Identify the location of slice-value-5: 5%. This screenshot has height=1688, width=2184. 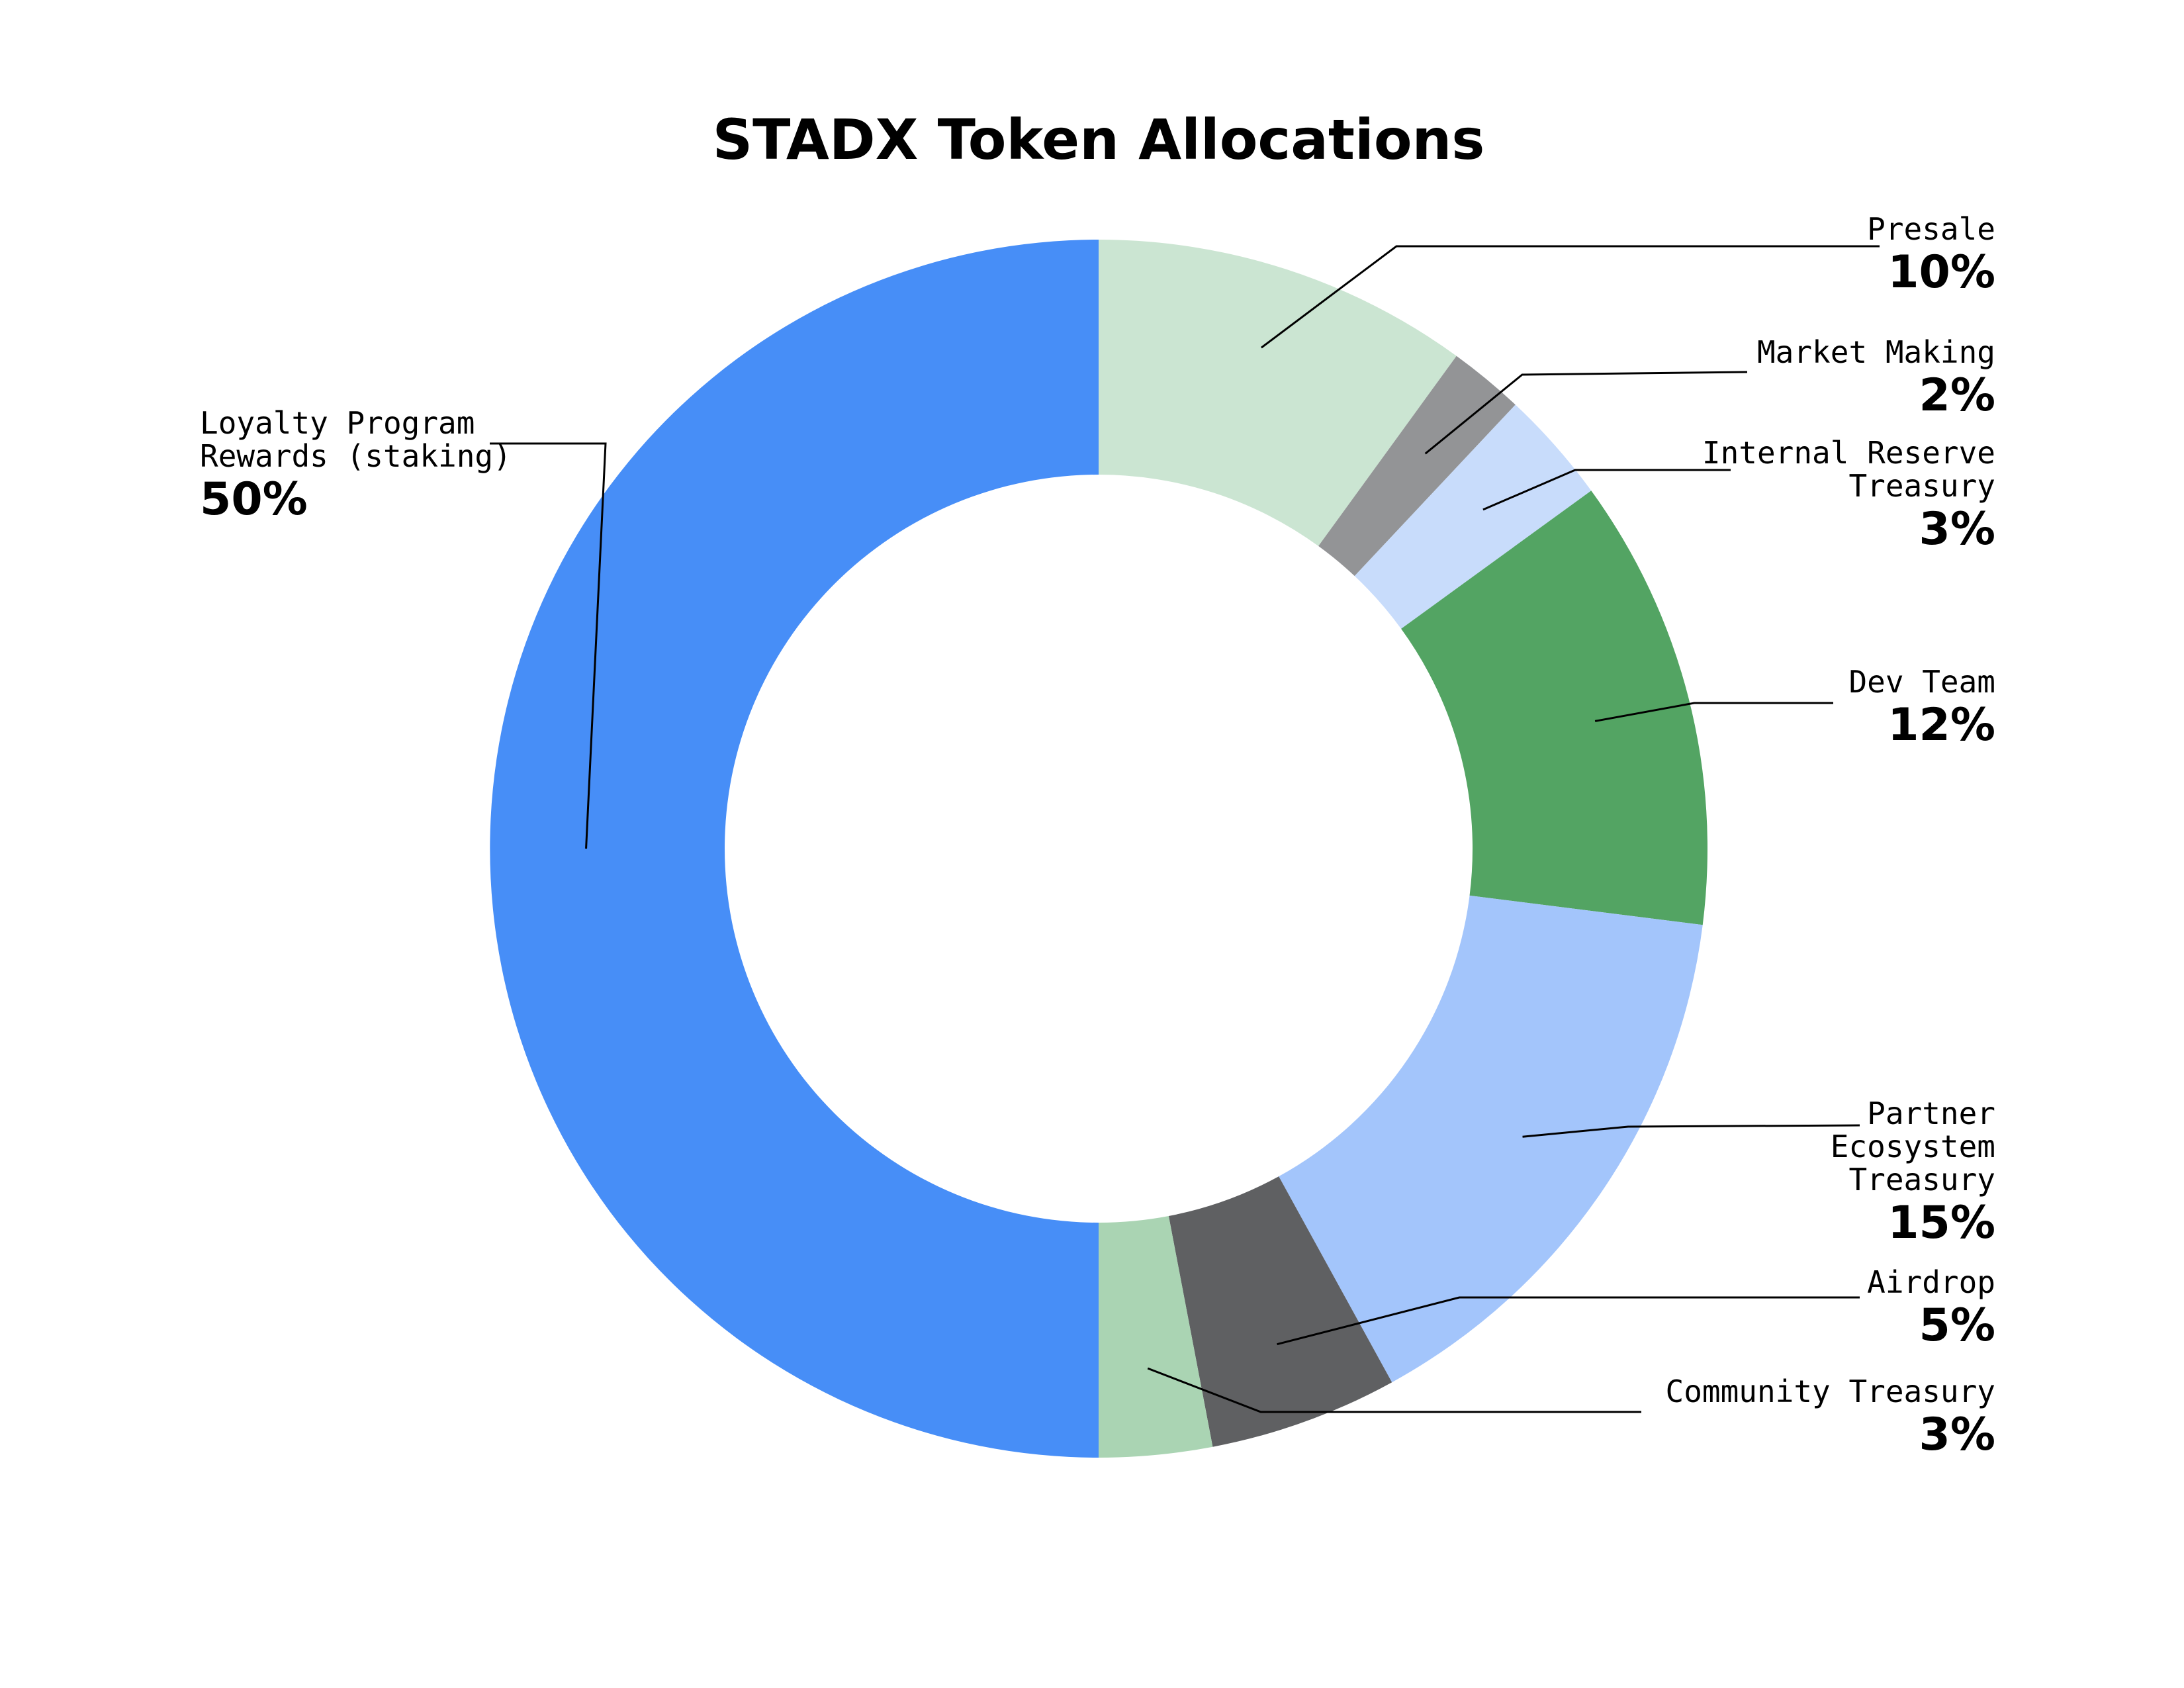
(1957, 1325).